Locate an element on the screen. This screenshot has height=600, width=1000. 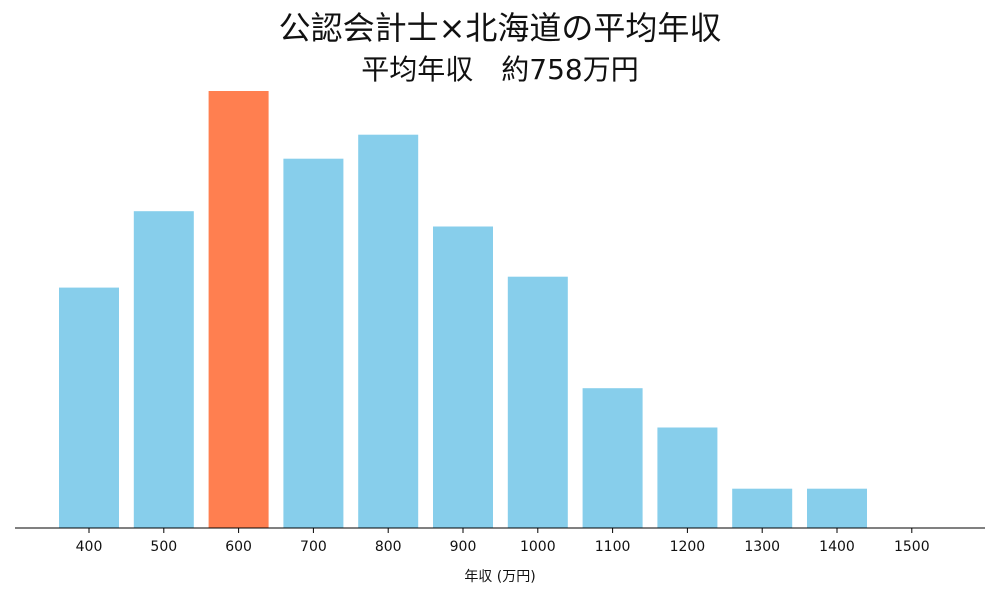
x-tick-label-900: 900 is located at coordinates (463, 547).